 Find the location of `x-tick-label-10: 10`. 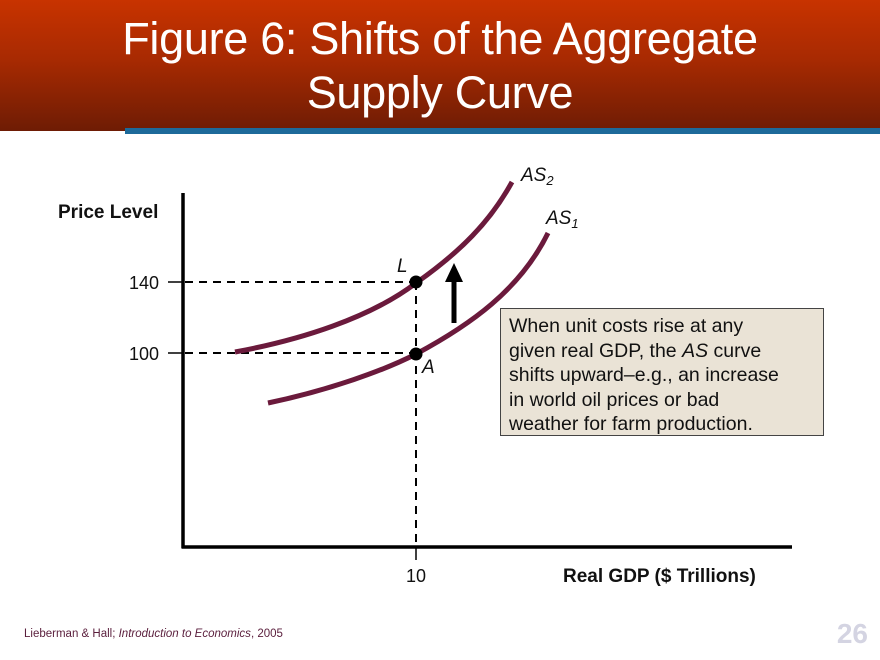

x-tick-label-10: 10 is located at coordinates (416, 576).